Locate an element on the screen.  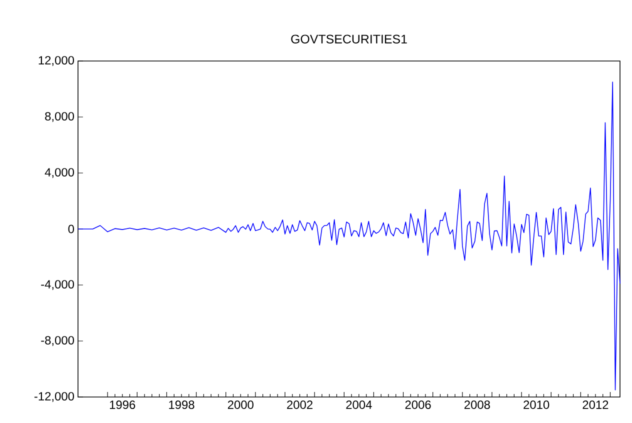
y-tick-label: -12,000 is located at coordinates (54, 397).